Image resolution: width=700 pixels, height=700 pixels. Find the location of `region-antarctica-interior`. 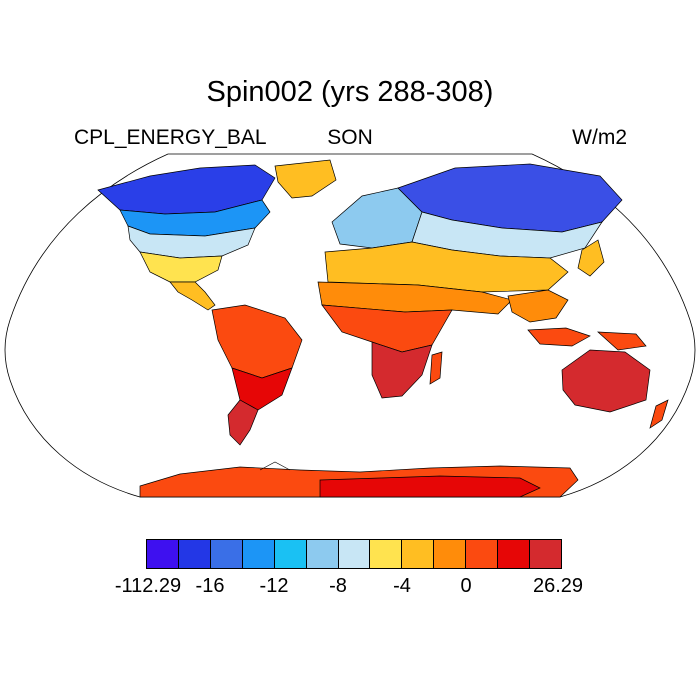

region-antarctica-interior is located at coordinates (430, 486).